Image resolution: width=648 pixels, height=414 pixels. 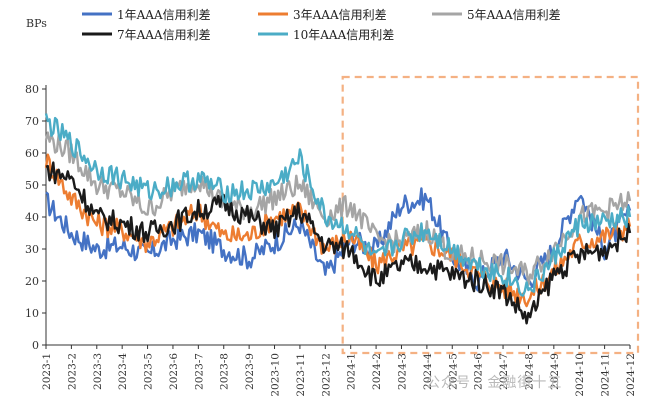 I want to click on x-tick-label: 2024-10, so click(x=580, y=375).